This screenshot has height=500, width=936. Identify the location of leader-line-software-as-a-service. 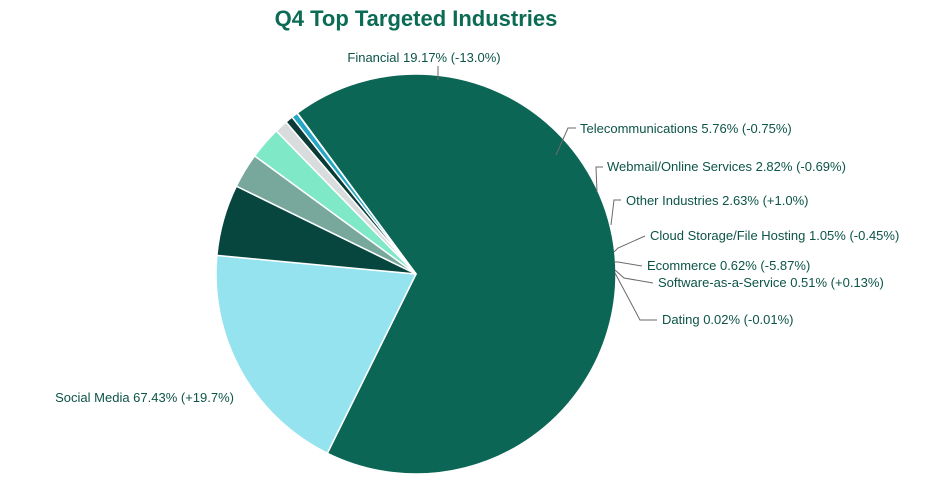
(634, 276).